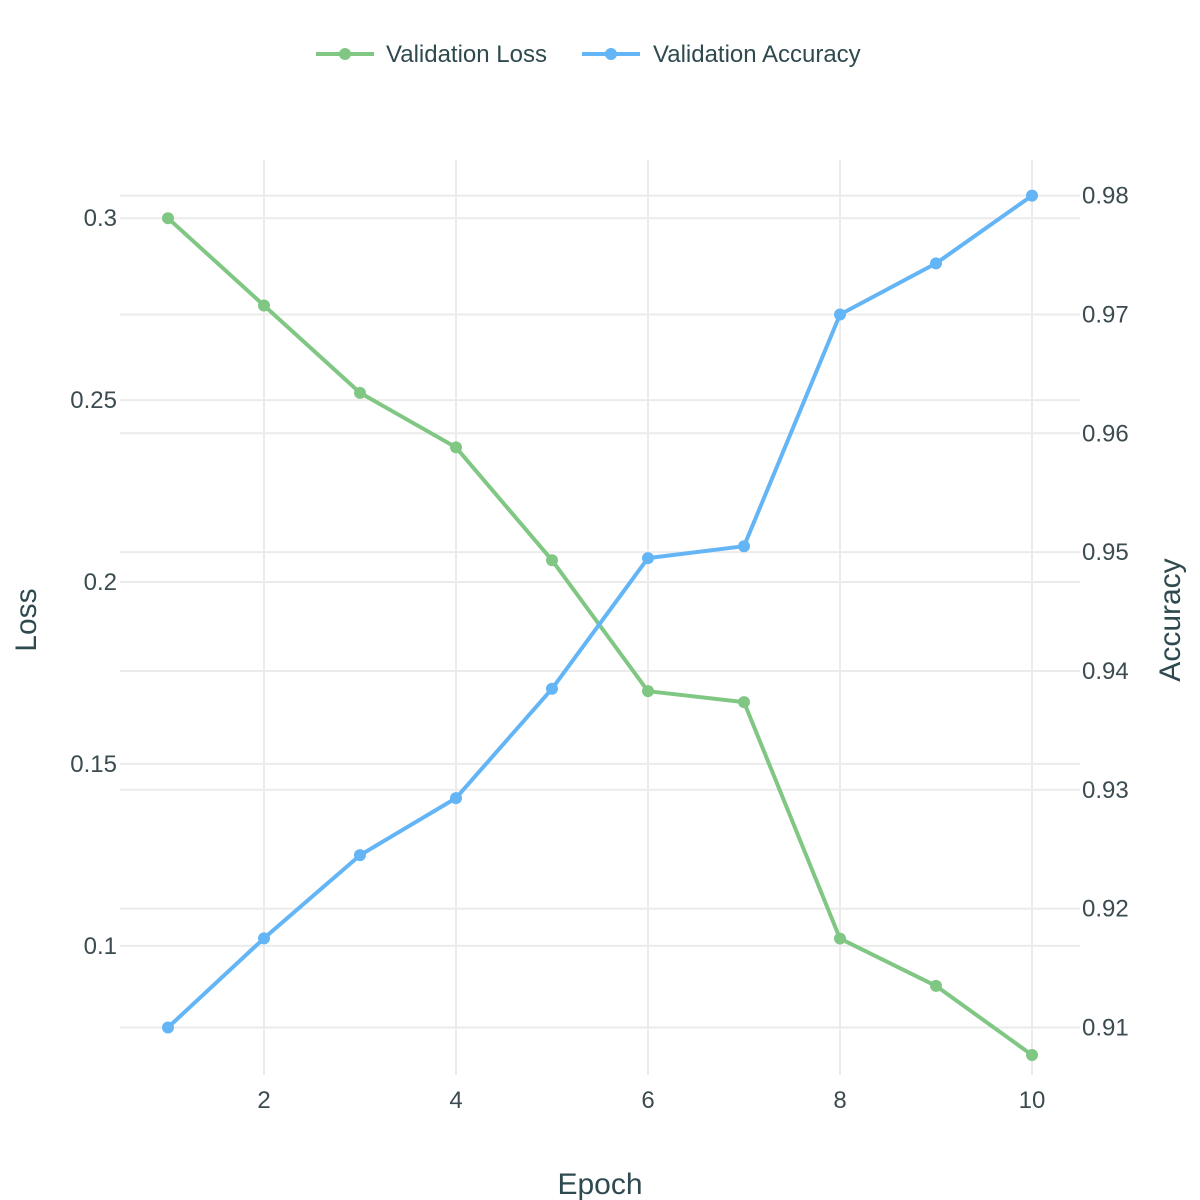 The image size is (1200, 1200). What do you see at coordinates (599, 1184) in the screenshot?
I see `x-axis-title: Epoch` at bounding box center [599, 1184].